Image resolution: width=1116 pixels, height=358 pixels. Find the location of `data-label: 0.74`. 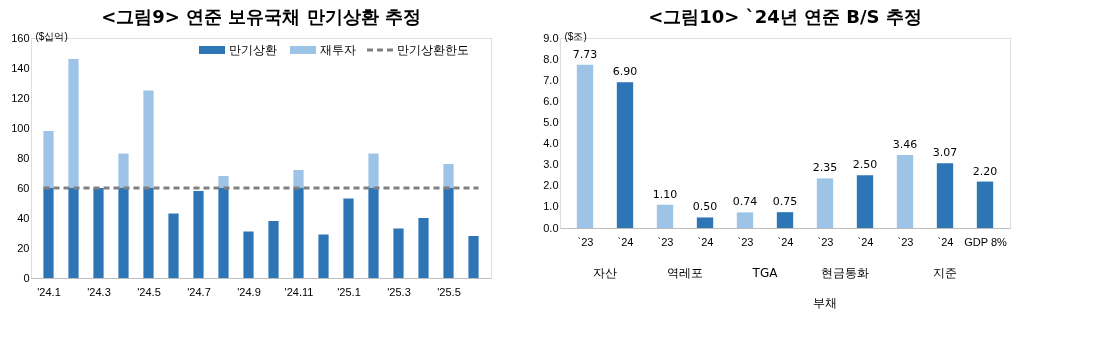

data-label: 0.74 is located at coordinates (745, 202).